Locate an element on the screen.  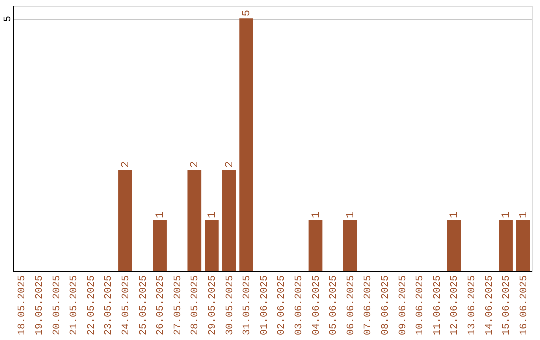
x-tick-label: 02.06.2025 is located at coordinates (282, 306).